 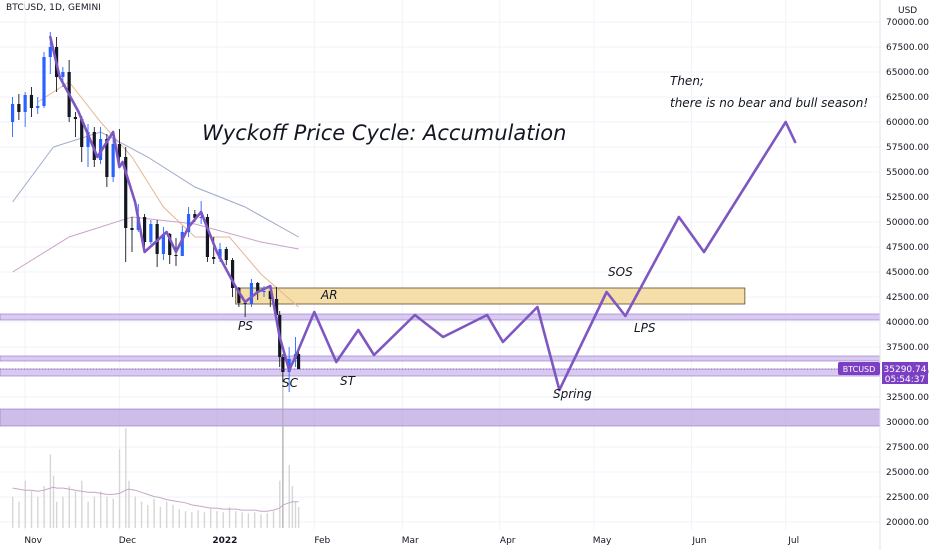 What do you see at coordinates (290, 383) in the screenshot?
I see `label-sc: SC` at bounding box center [290, 383].